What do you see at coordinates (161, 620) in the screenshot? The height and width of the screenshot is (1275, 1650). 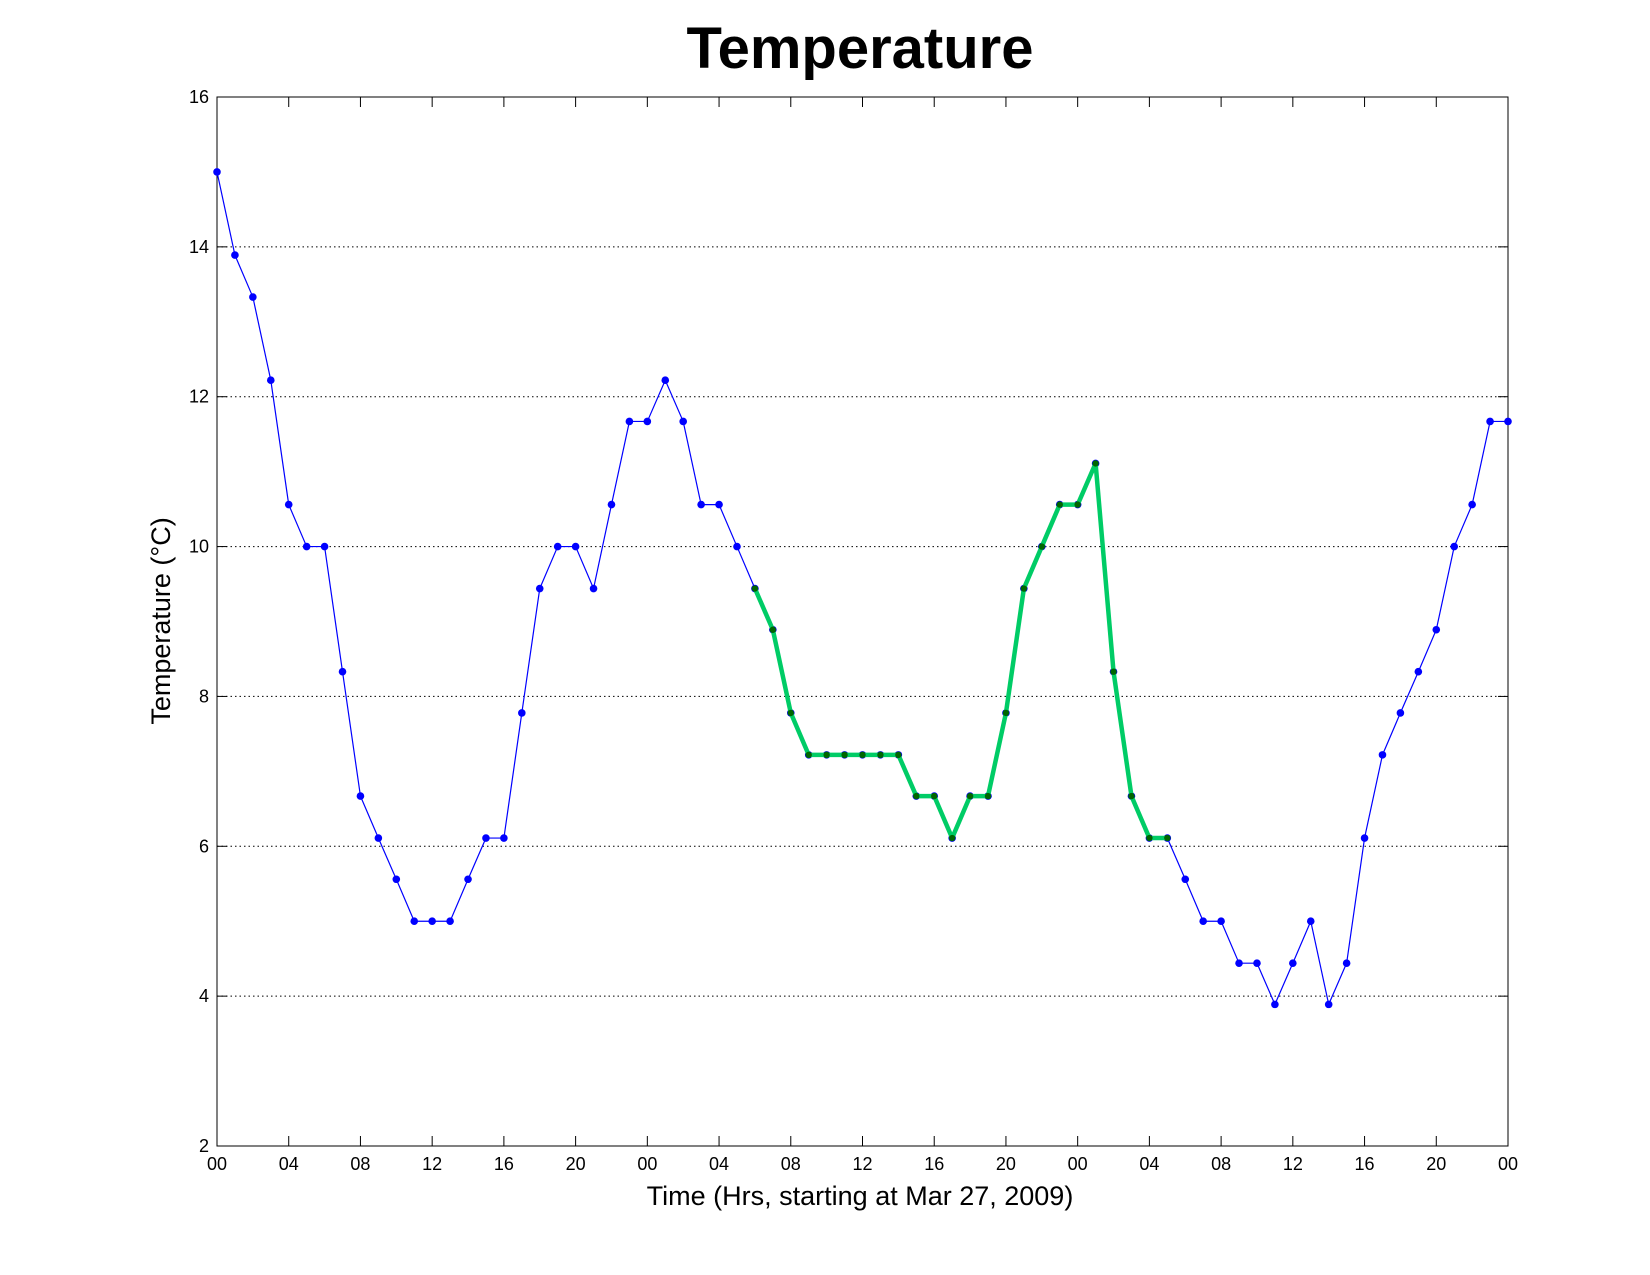 I see `y-axis-label: Temperature (°C)` at bounding box center [161, 620].